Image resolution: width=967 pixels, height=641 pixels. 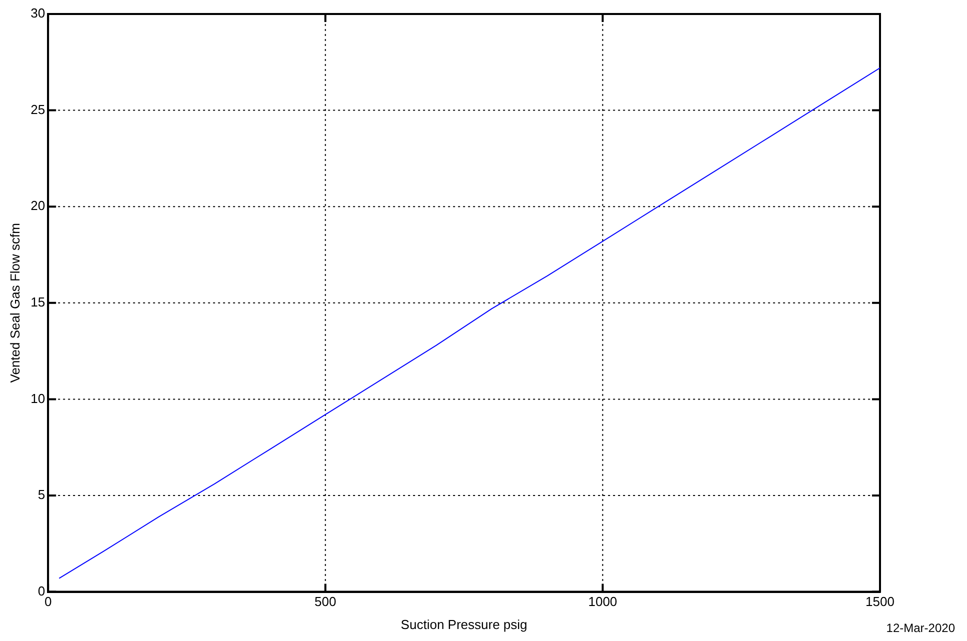 I want to click on x-tick-label: 500, so click(x=325, y=602).